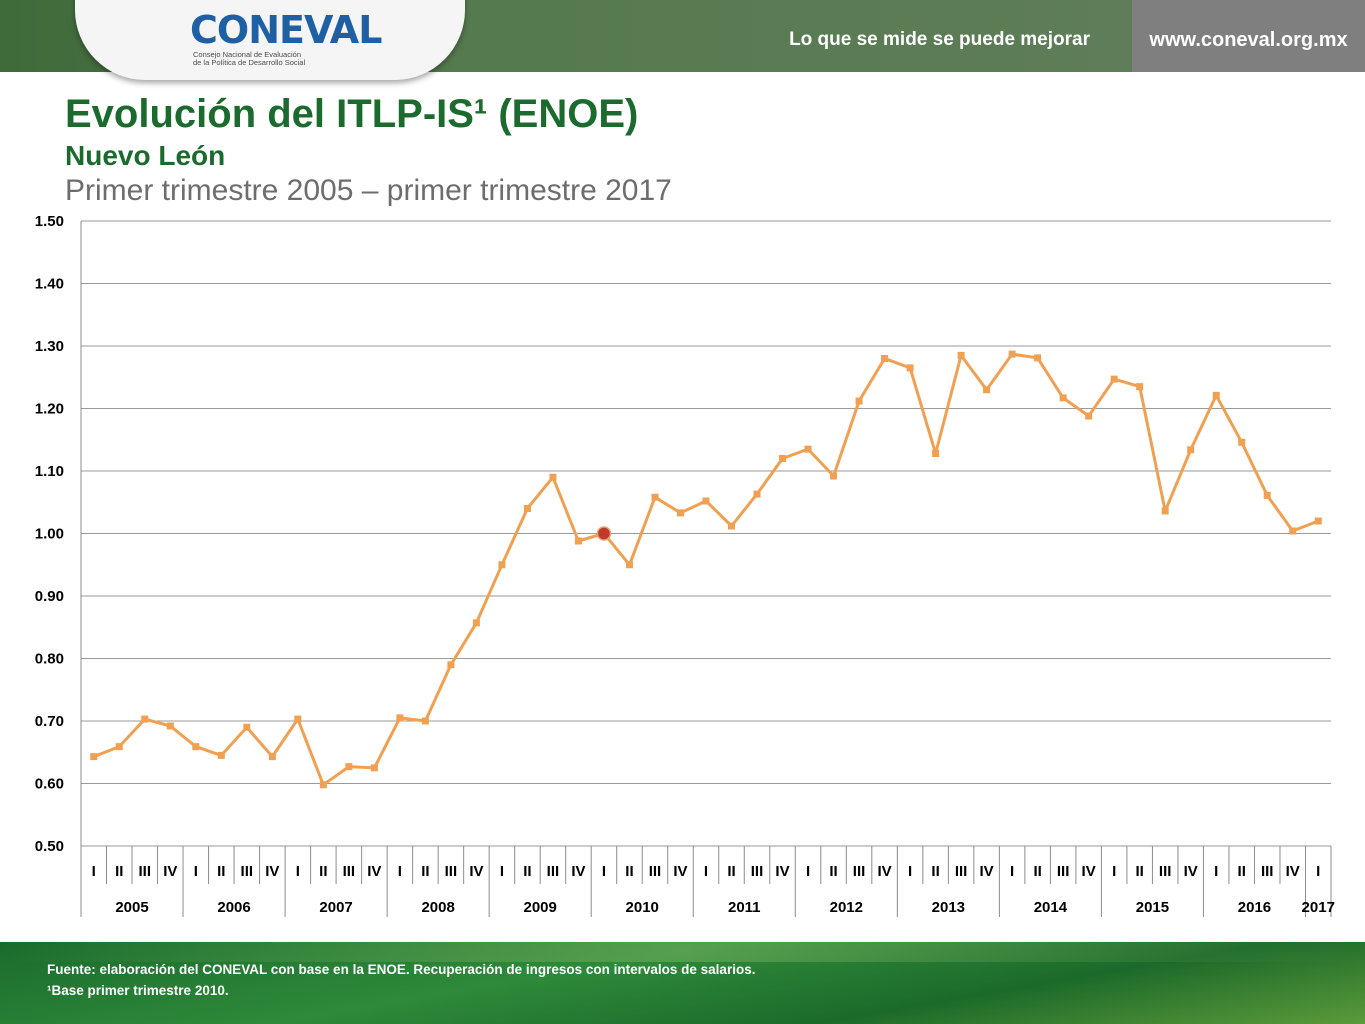  Describe the element at coordinates (49, 409) in the screenshot. I see `y-tick-label: 1.20` at that location.